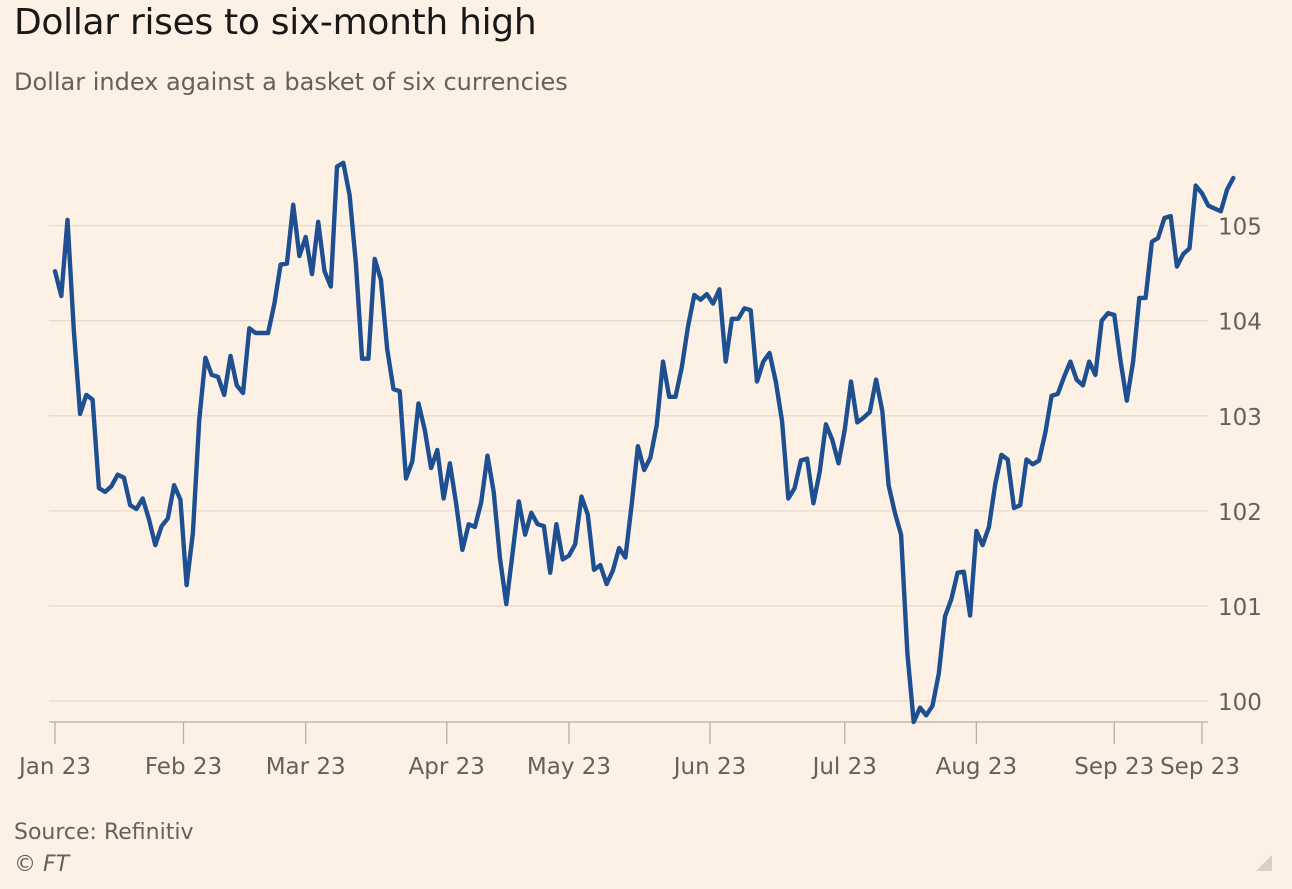  Describe the element at coordinates (709, 767) in the screenshot. I see `x-tick-label: Jun 23` at that location.